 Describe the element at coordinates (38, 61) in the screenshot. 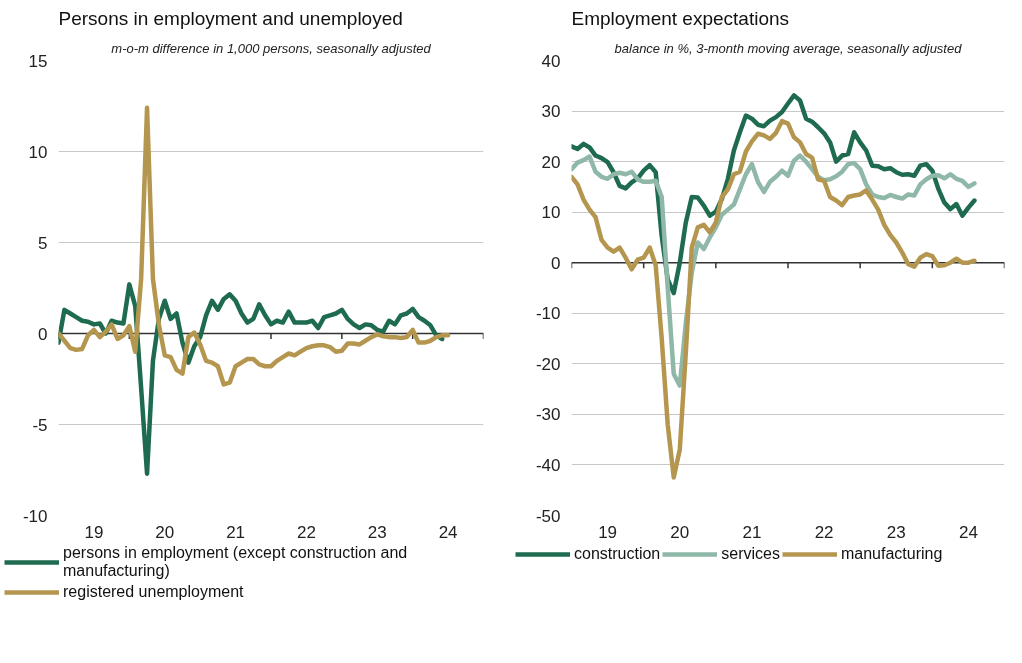

I see `y-tick-label: 15` at that location.